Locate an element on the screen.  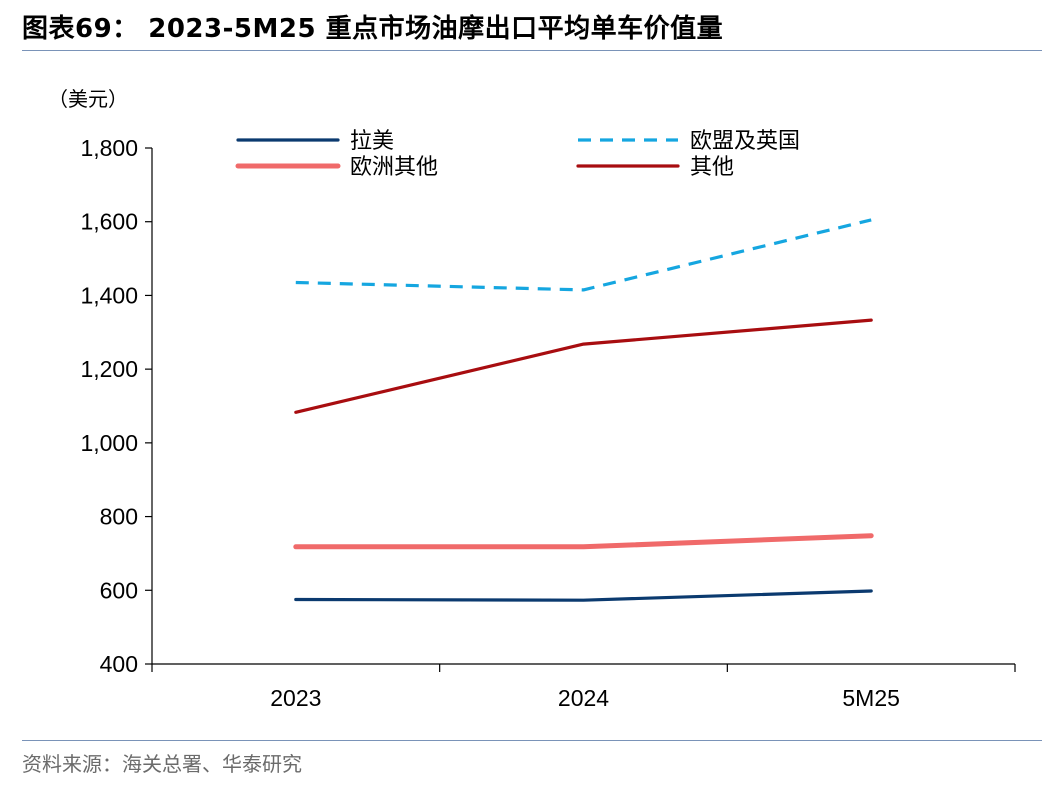
x-tick-label: 2023 is located at coordinates (295, 698).